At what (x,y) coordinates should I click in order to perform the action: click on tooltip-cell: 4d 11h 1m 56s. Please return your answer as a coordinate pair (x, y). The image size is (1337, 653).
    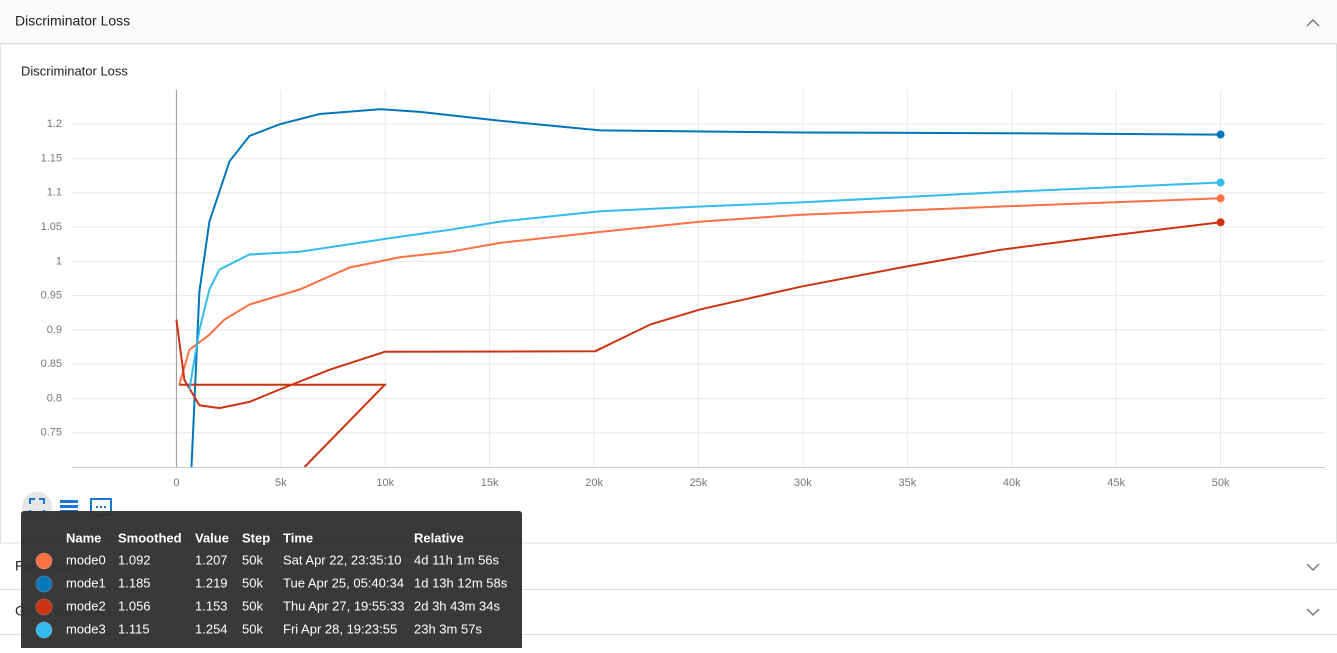
    Looking at the image, I should click on (457, 559).